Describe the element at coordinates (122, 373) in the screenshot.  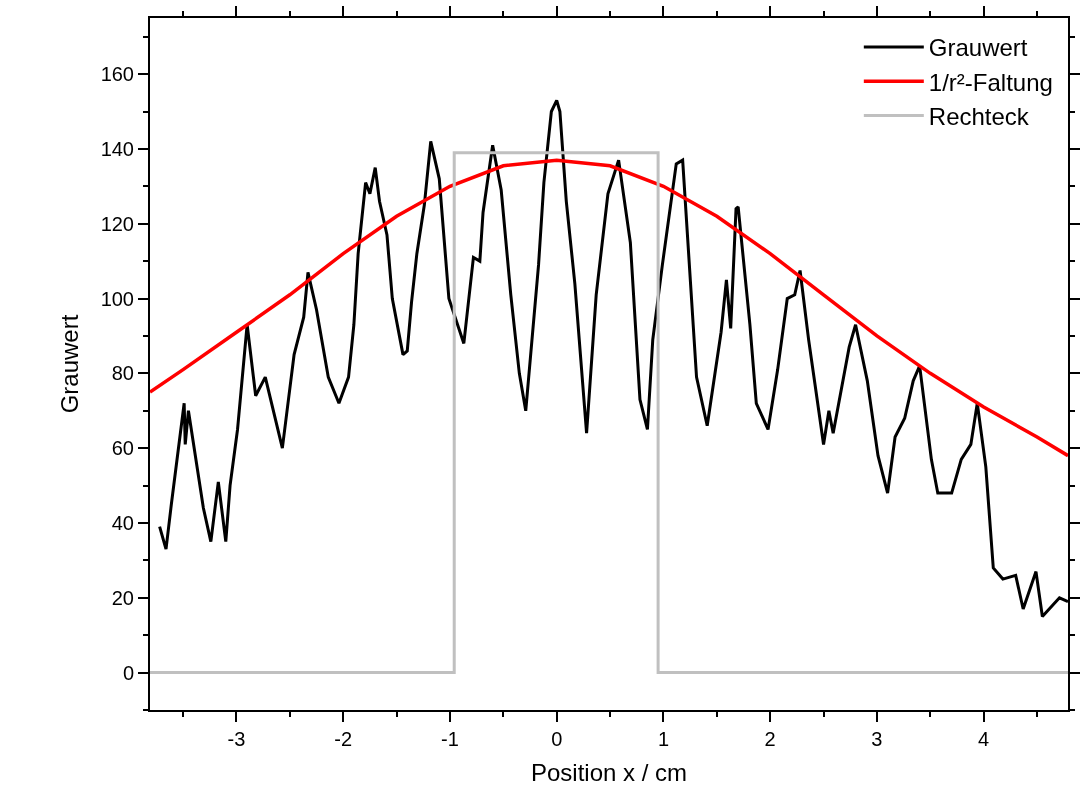
I see `y-tick-label: 80` at that location.